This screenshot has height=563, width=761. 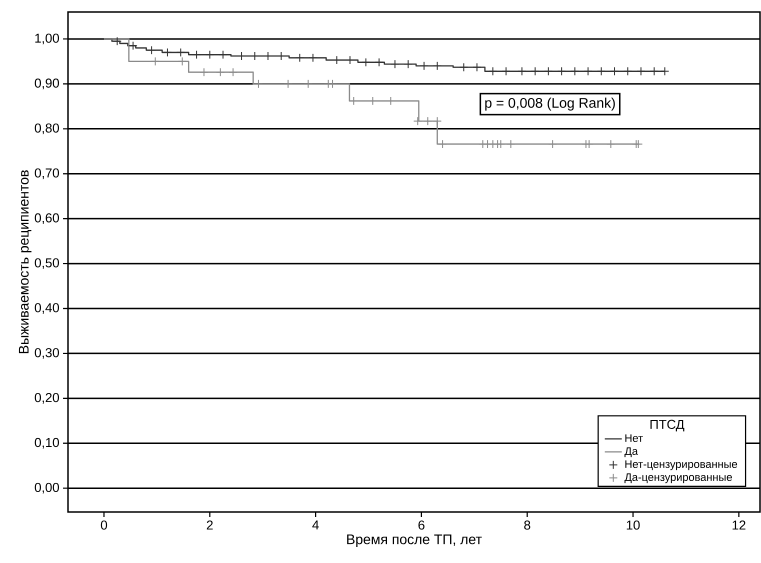 What do you see at coordinates (209, 525) in the screenshot?
I see `x-tick-label: 2` at bounding box center [209, 525].